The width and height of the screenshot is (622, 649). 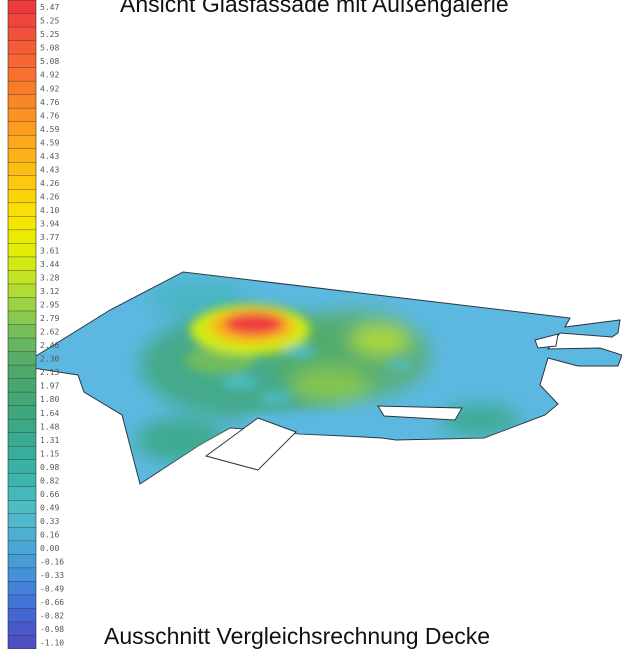 What do you see at coordinates (49, 548) in the screenshot?
I see `legend-label: 0.00` at bounding box center [49, 548].